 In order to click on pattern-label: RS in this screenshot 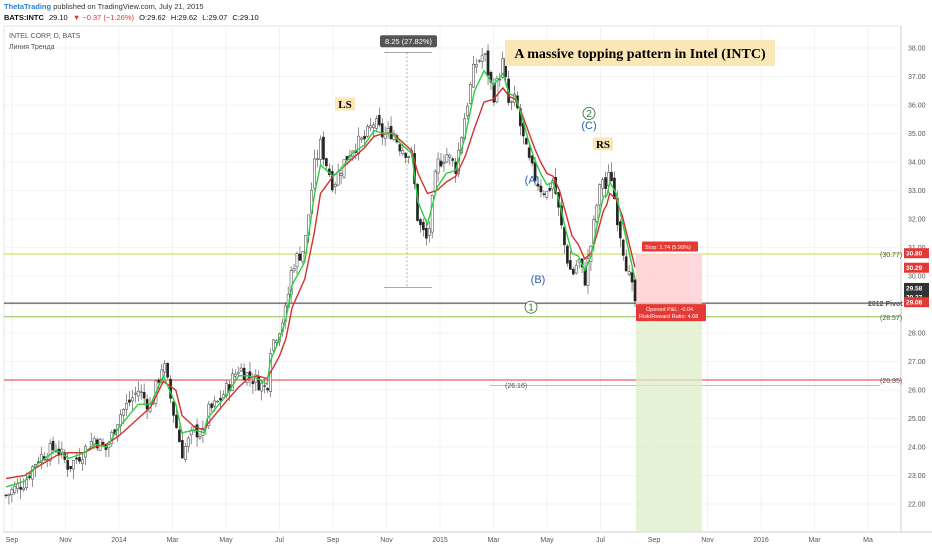, I will do `click(603, 145)`.